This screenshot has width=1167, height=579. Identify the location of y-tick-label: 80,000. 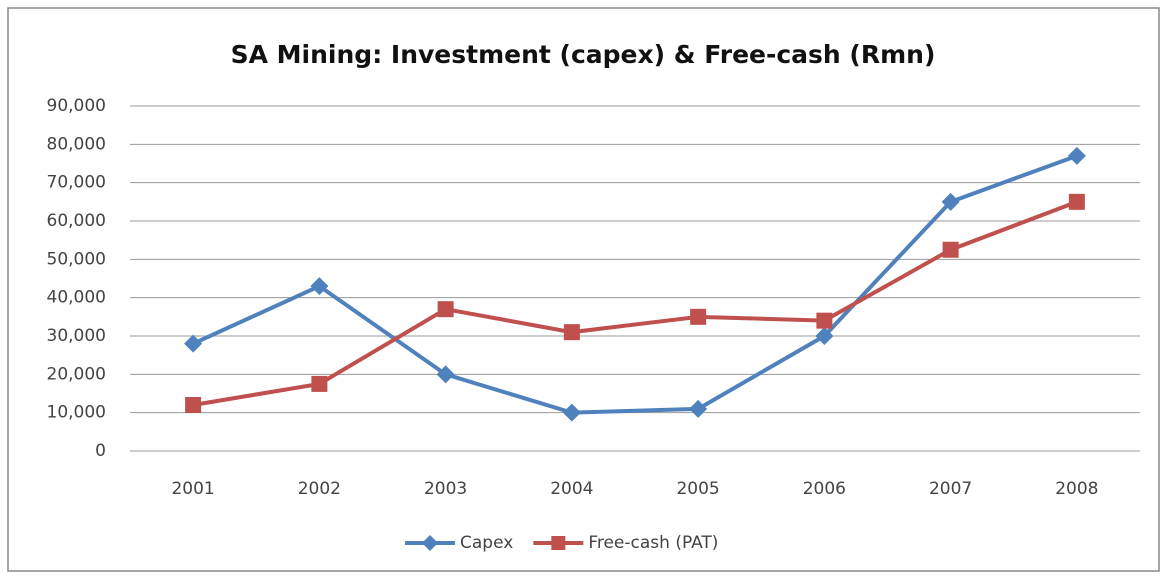
(76, 144).